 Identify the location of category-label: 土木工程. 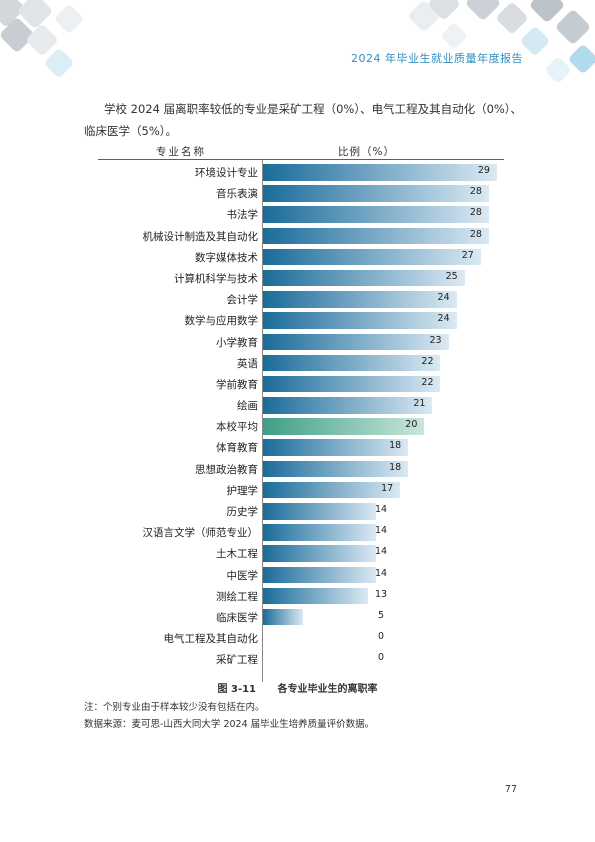
(237, 554).